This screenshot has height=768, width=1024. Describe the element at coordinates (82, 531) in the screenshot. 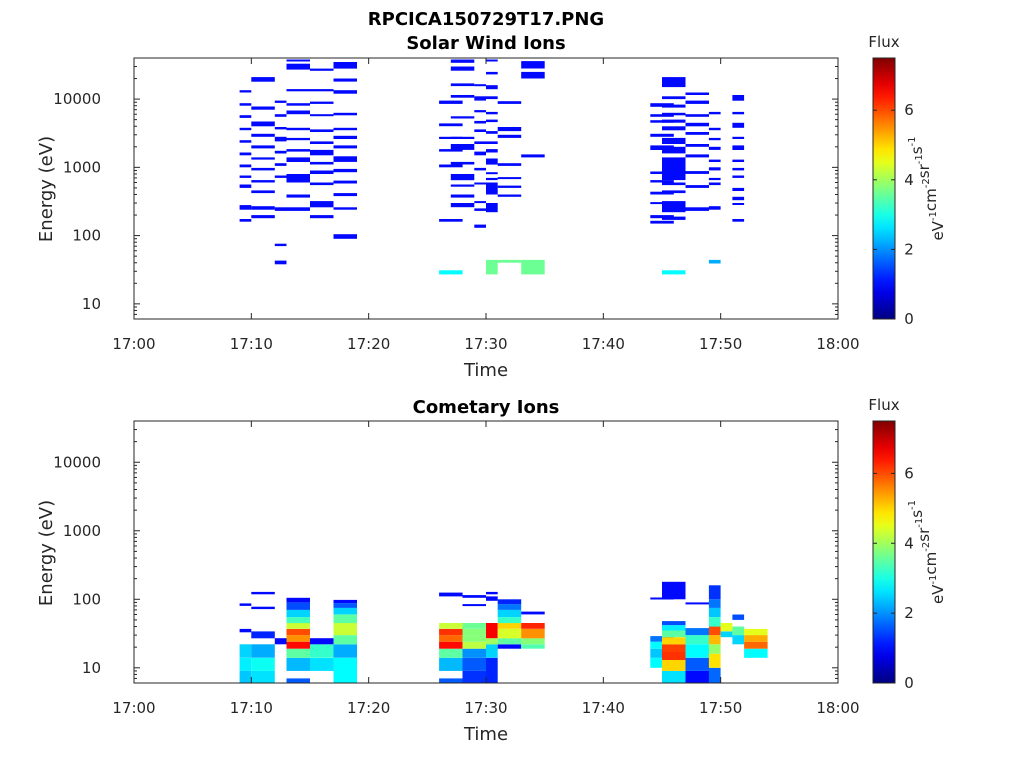

I see `y-tick-label: 1000` at that location.